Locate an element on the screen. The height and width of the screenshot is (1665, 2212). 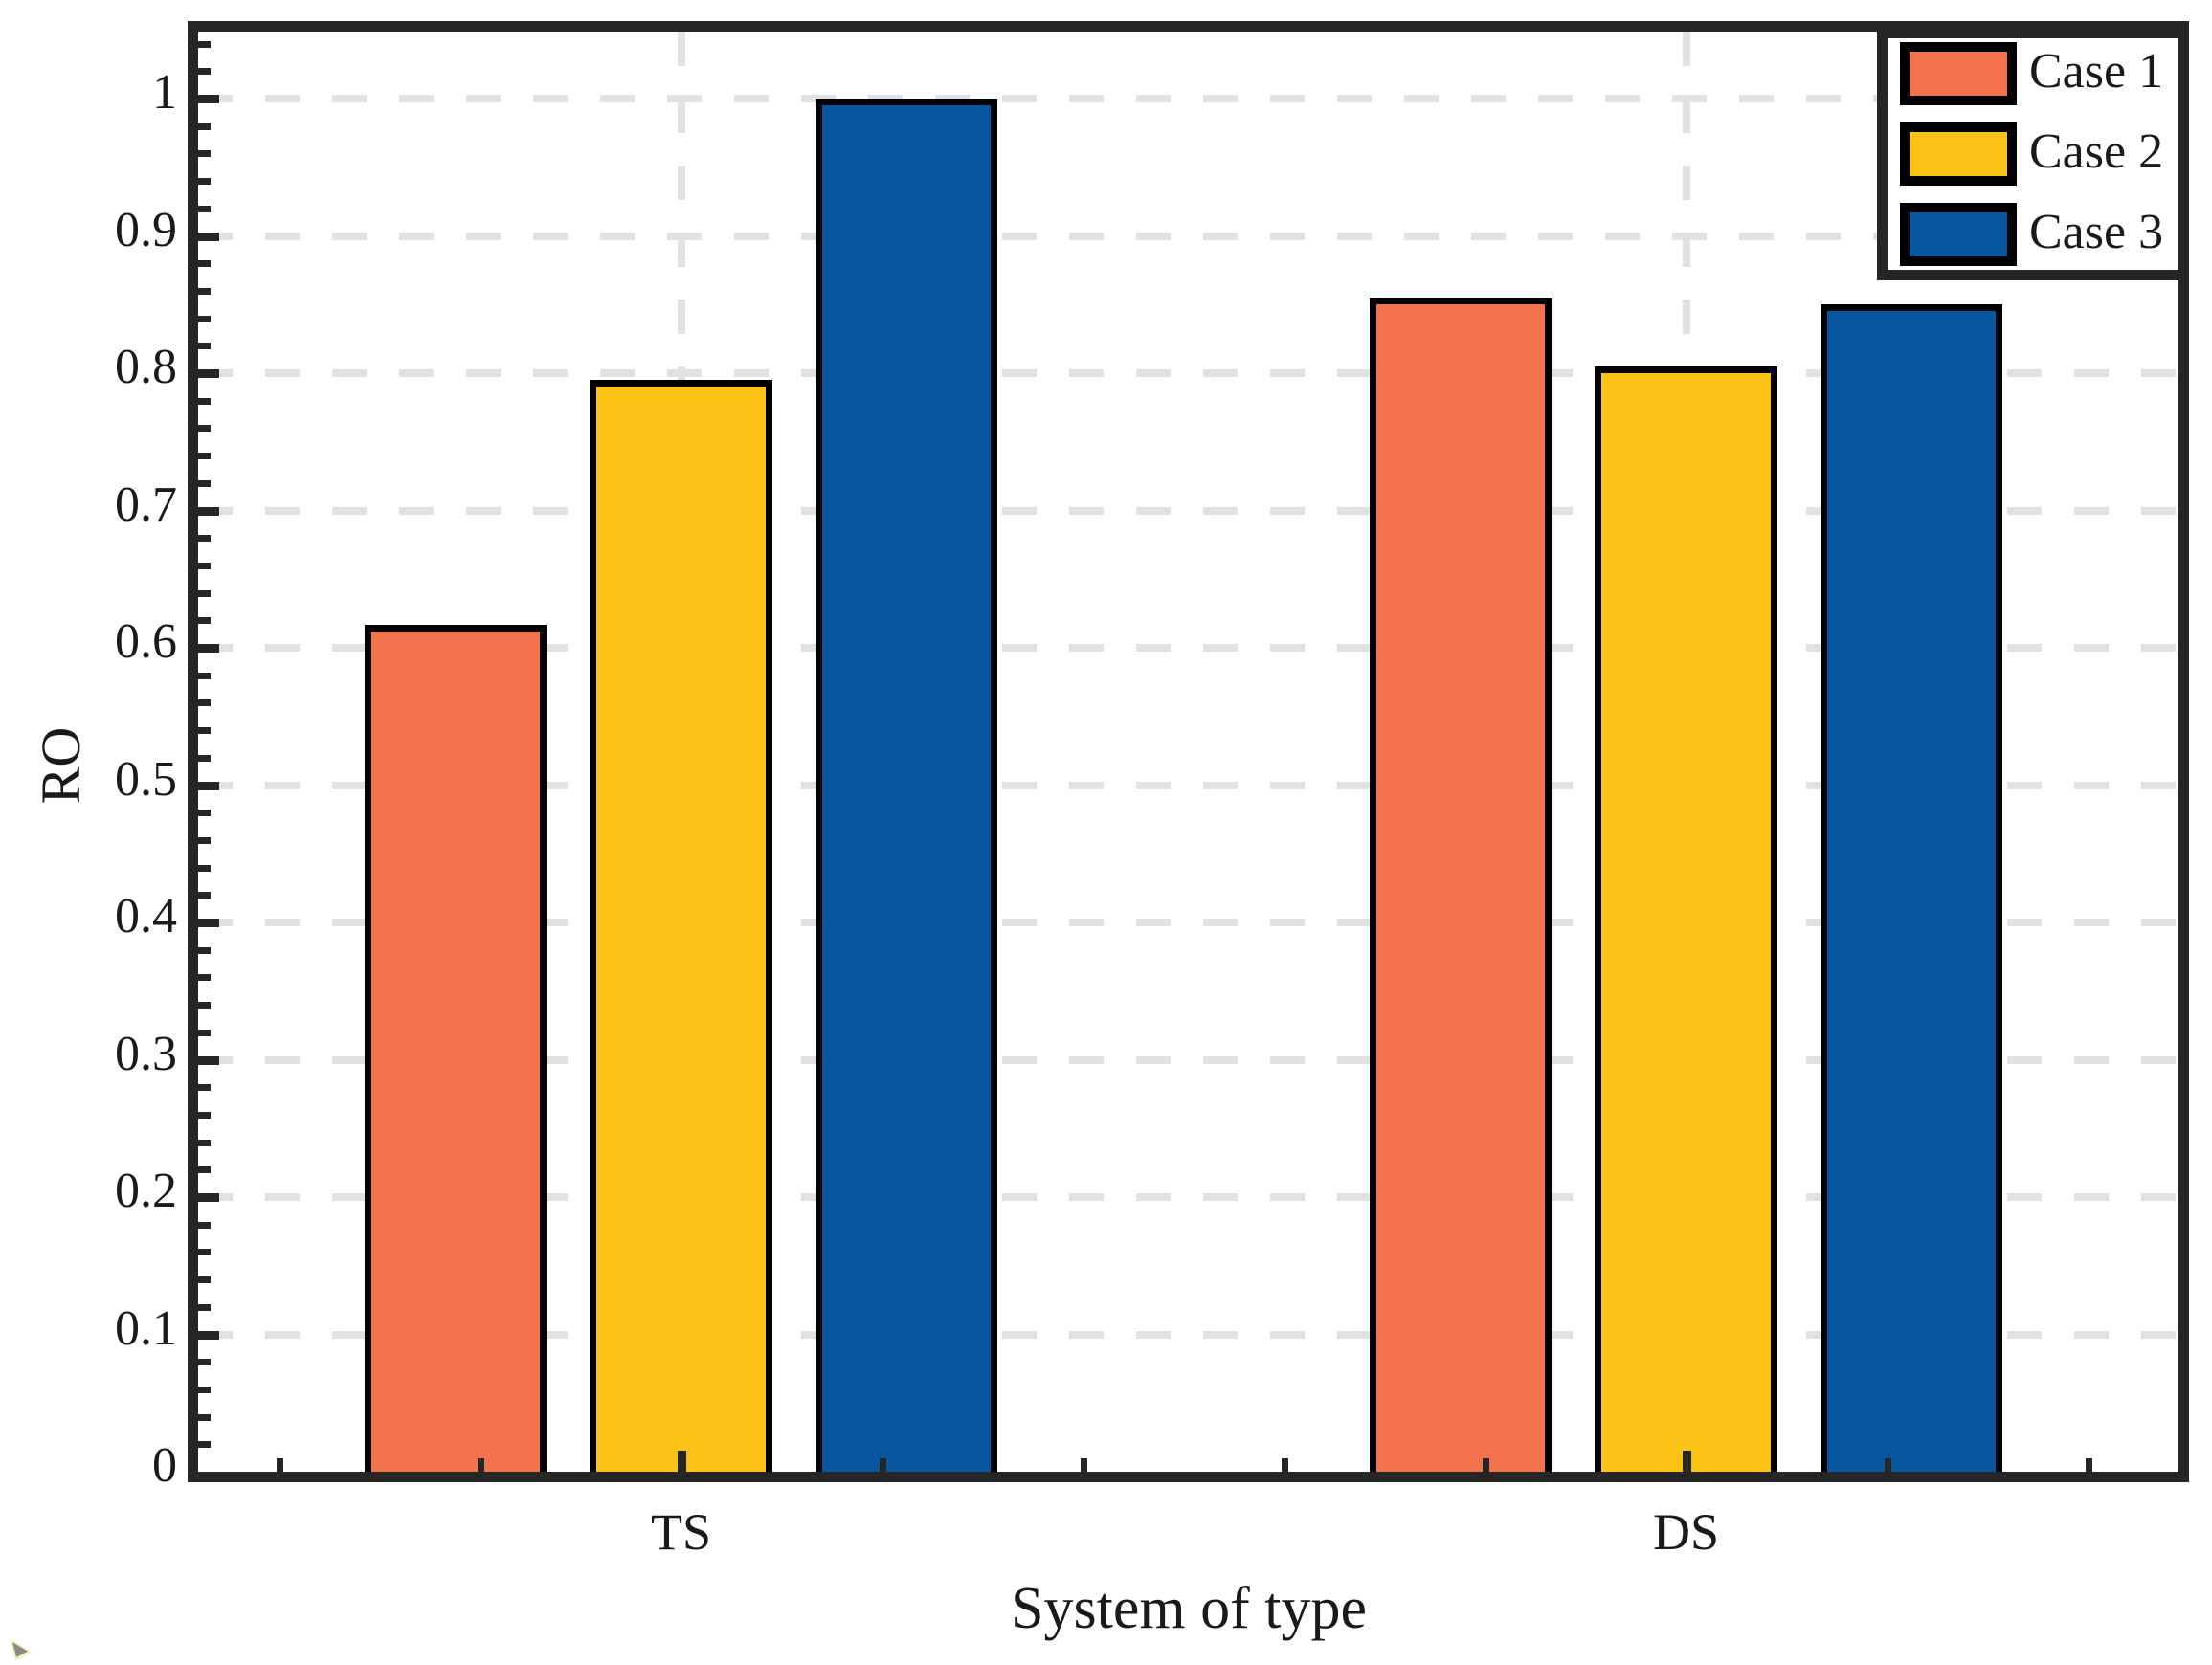
gridline-y-0.6 is located at coordinates (1188, 648).